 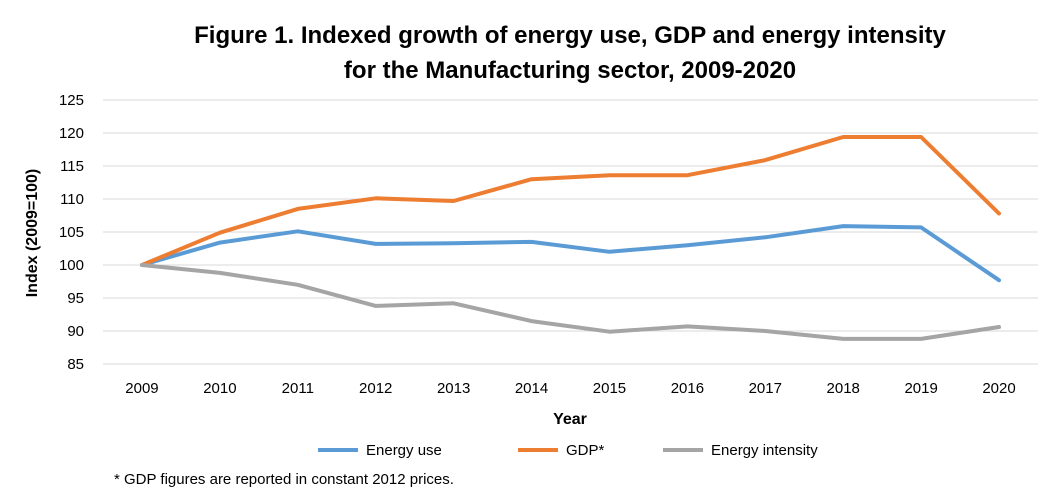 I want to click on x-tick-label: 2011, so click(x=298, y=388).